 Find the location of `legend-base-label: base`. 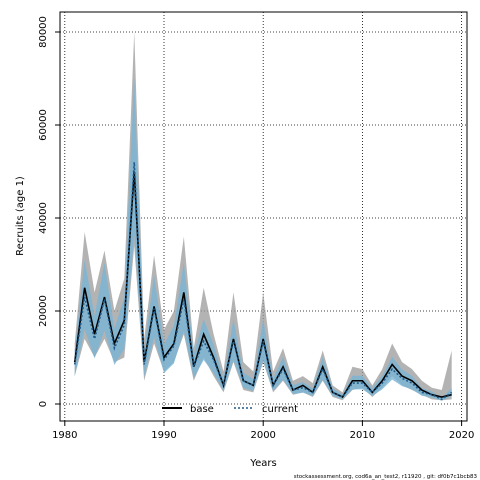

legend-base-label: base is located at coordinates (202, 409).